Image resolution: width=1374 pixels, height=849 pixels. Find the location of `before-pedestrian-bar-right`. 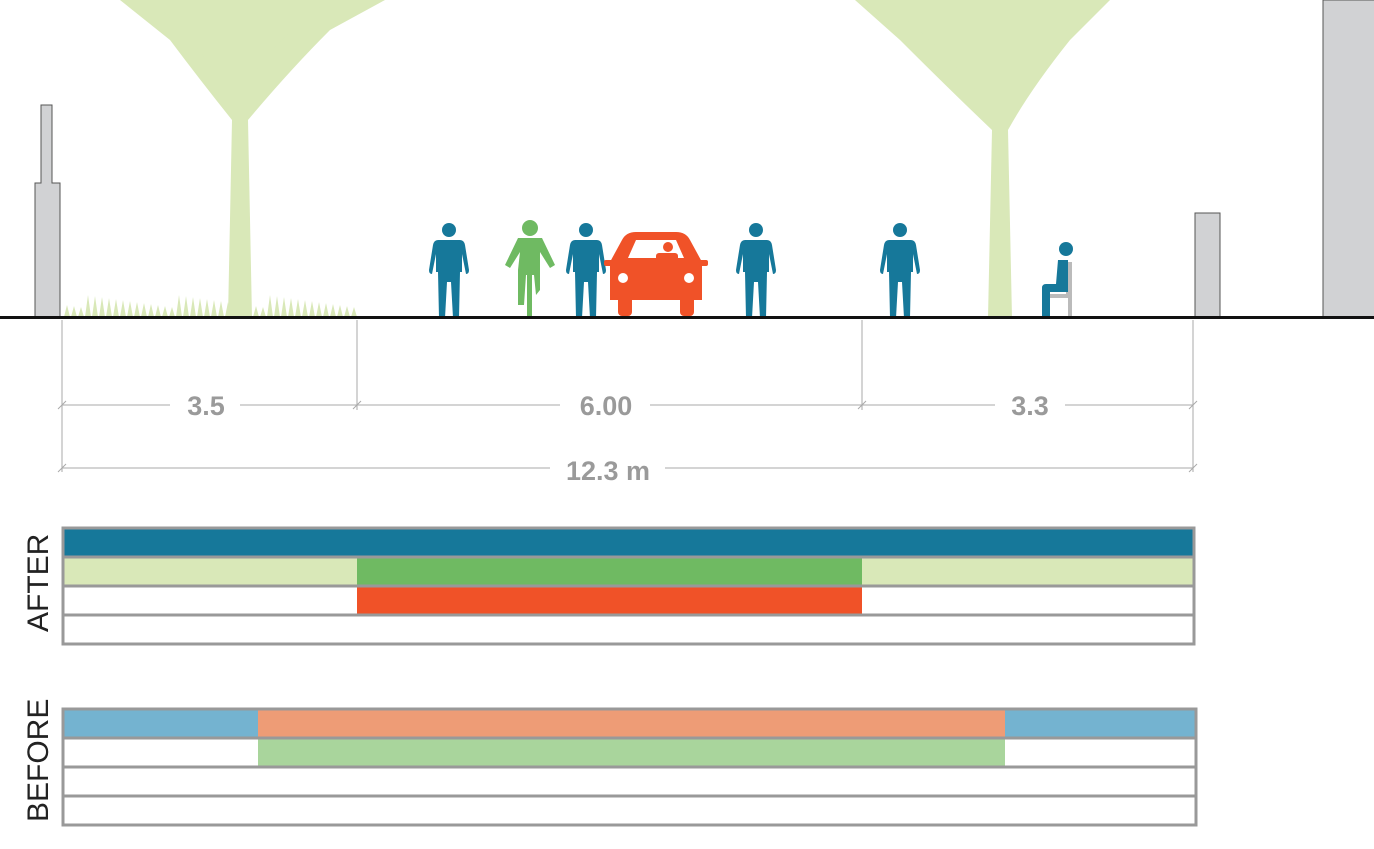

before-pedestrian-bar-right is located at coordinates (1100, 723).